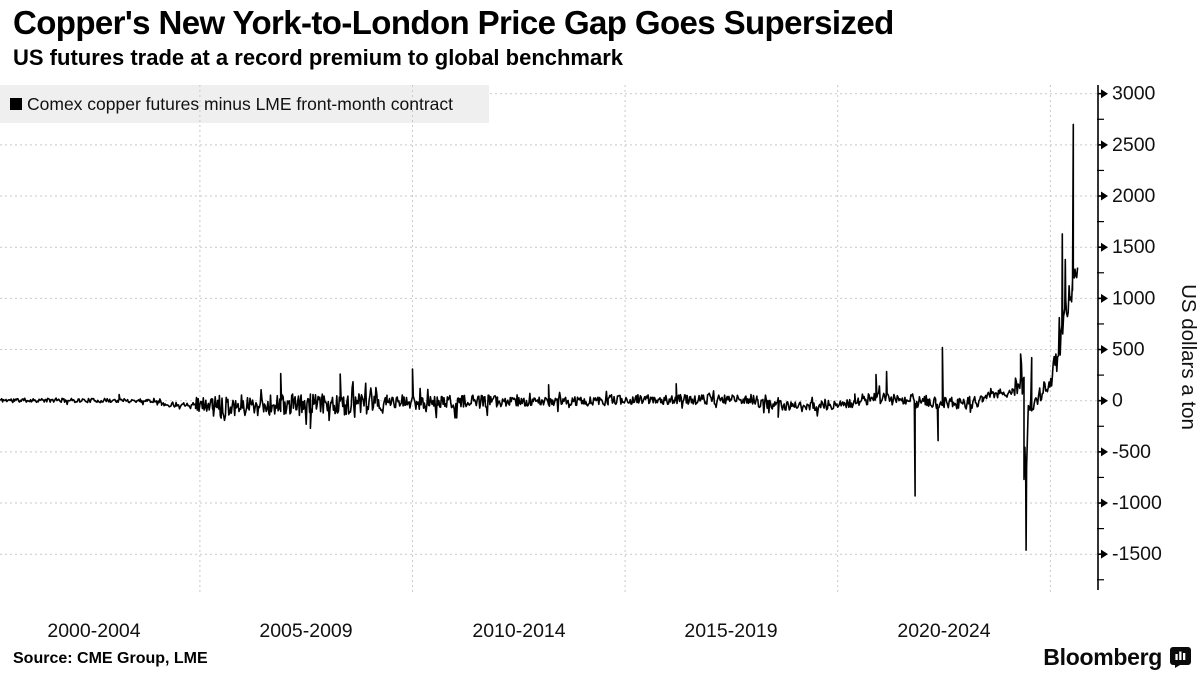 This screenshot has height=675, width=1200. I want to click on legend-background, so click(244, 104).